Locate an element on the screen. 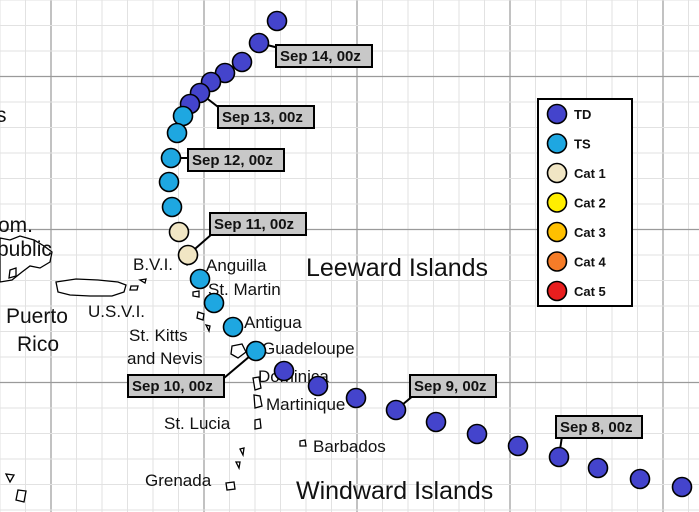 The height and width of the screenshot is (512, 699). time-label-sep-12: Sep 12, 00z is located at coordinates (228, 160).